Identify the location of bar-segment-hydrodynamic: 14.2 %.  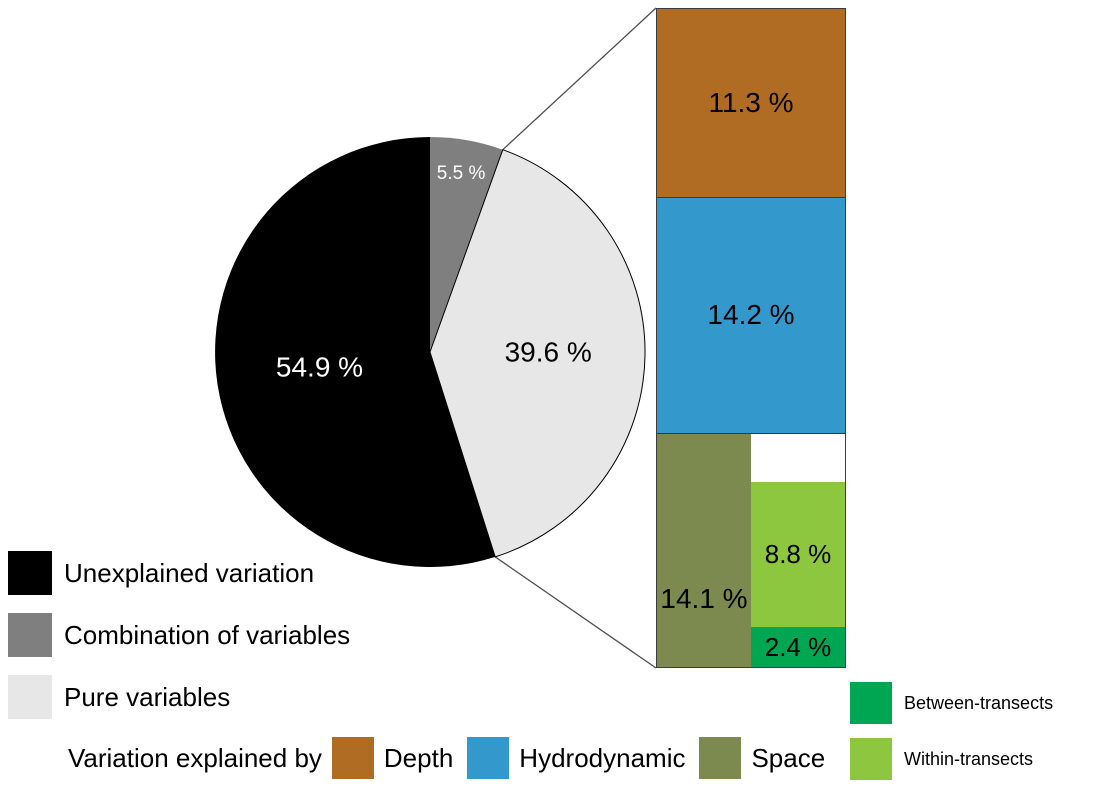
(751, 314).